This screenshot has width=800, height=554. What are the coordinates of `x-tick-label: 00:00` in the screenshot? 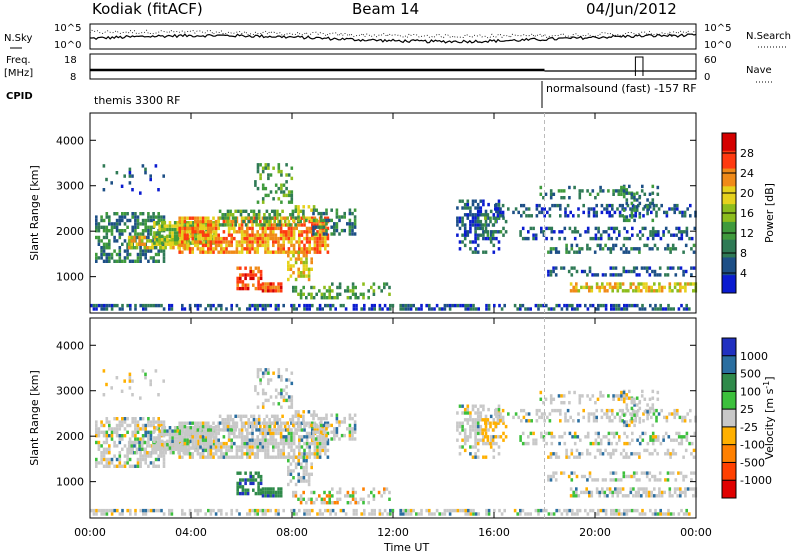 It's located at (696, 532).